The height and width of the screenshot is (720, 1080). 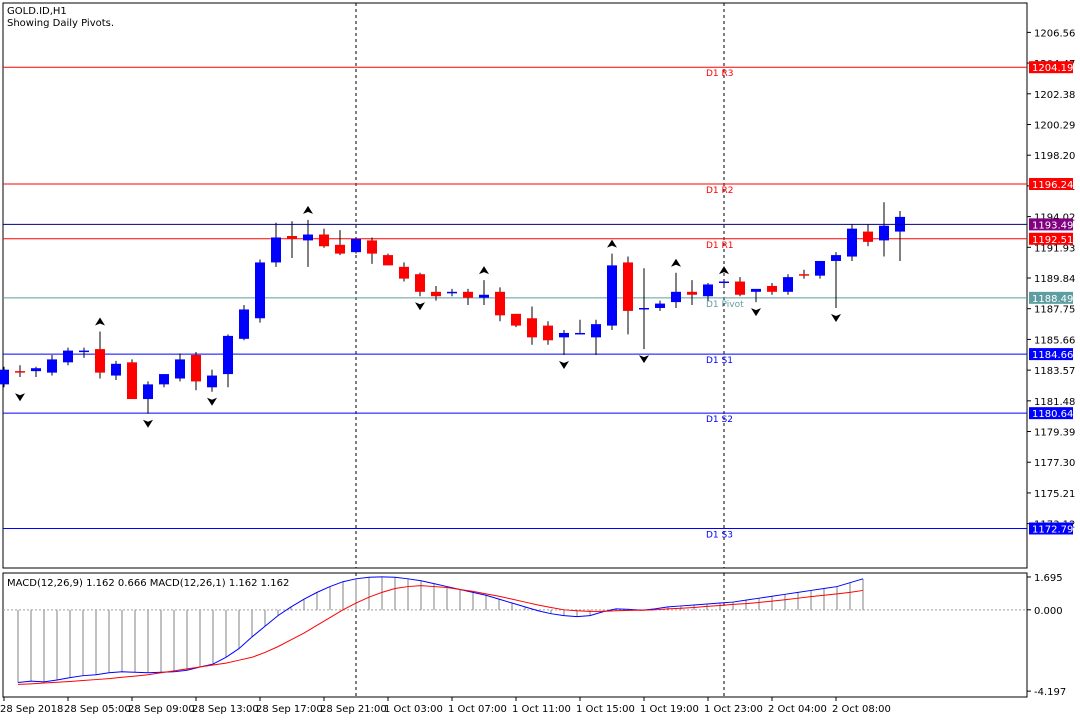 I want to click on pivot-price-badge-label: 1196.24, so click(x=1052, y=185).